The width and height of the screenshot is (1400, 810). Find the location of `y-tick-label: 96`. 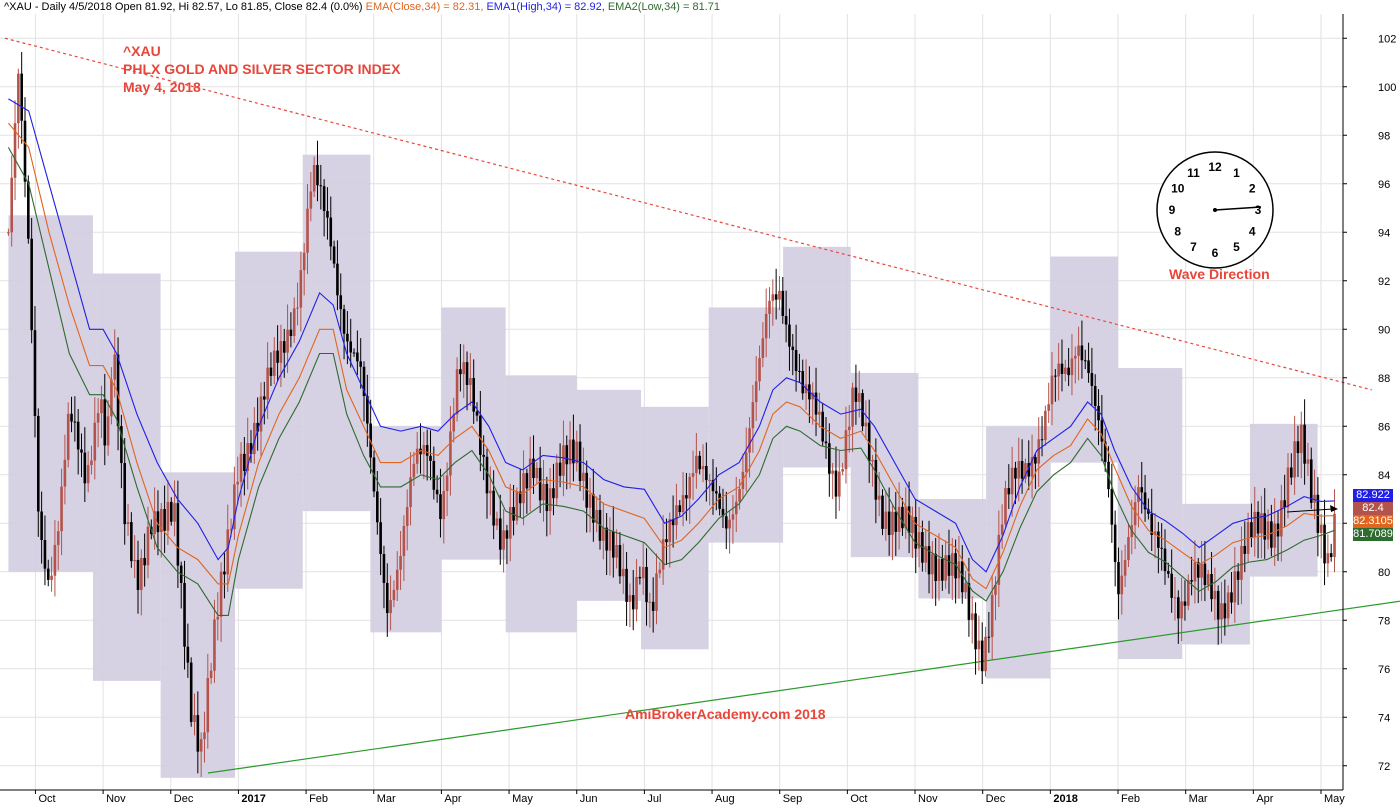

y-tick-label: 96 is located at coordinates (1384, 185).